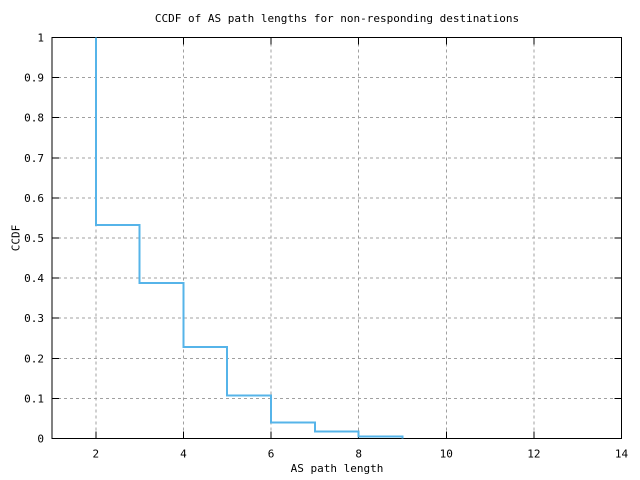 The width and height of the screenshot is (640, 480). I want to click on y-tick-label: 0.9, so click(34, 78).